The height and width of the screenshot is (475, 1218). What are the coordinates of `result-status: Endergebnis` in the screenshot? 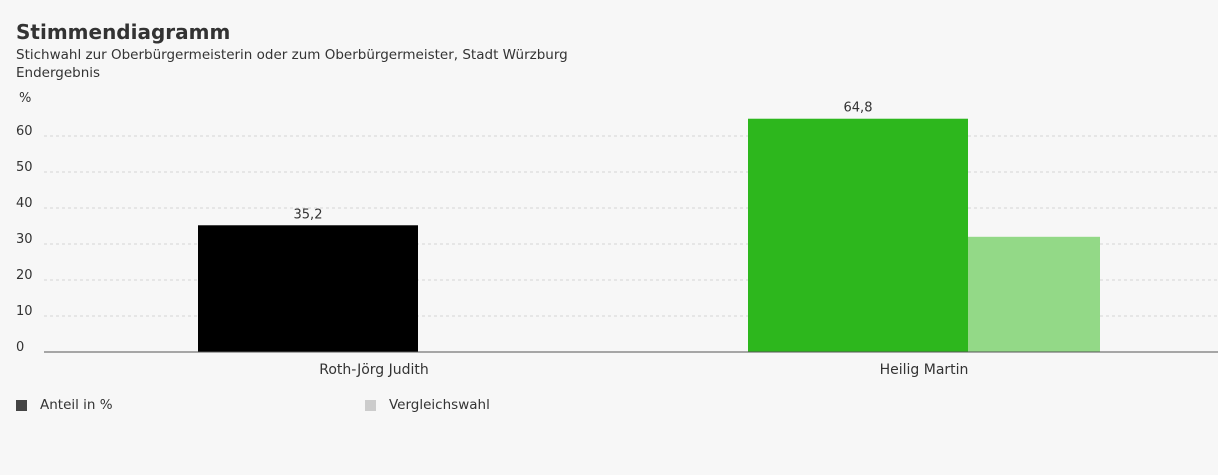 It's located at (58, 73).